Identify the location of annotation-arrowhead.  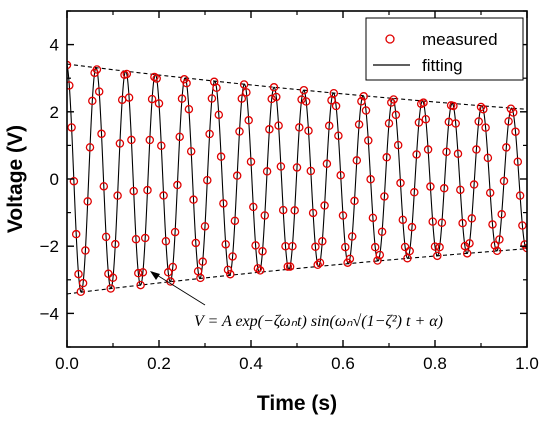
(155, 275).